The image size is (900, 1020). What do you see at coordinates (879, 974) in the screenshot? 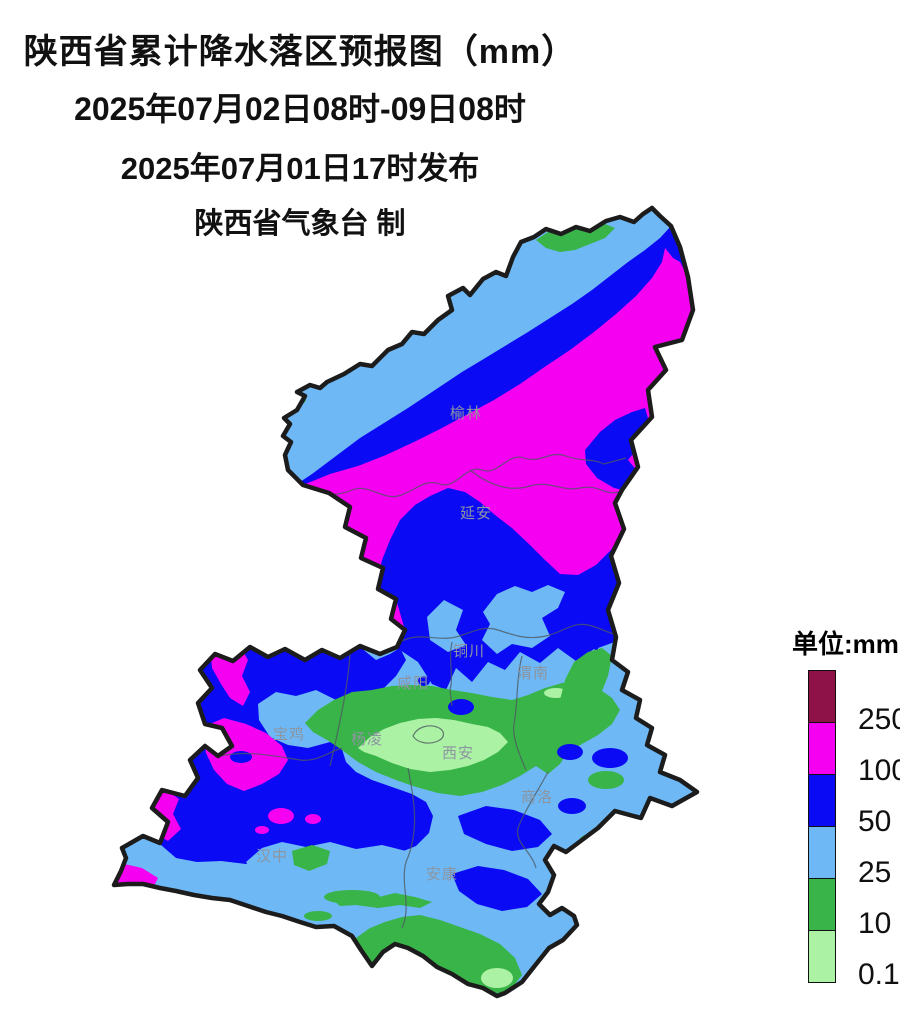
I see `legend-tick: 0.1` at bounding box center [879, 974].